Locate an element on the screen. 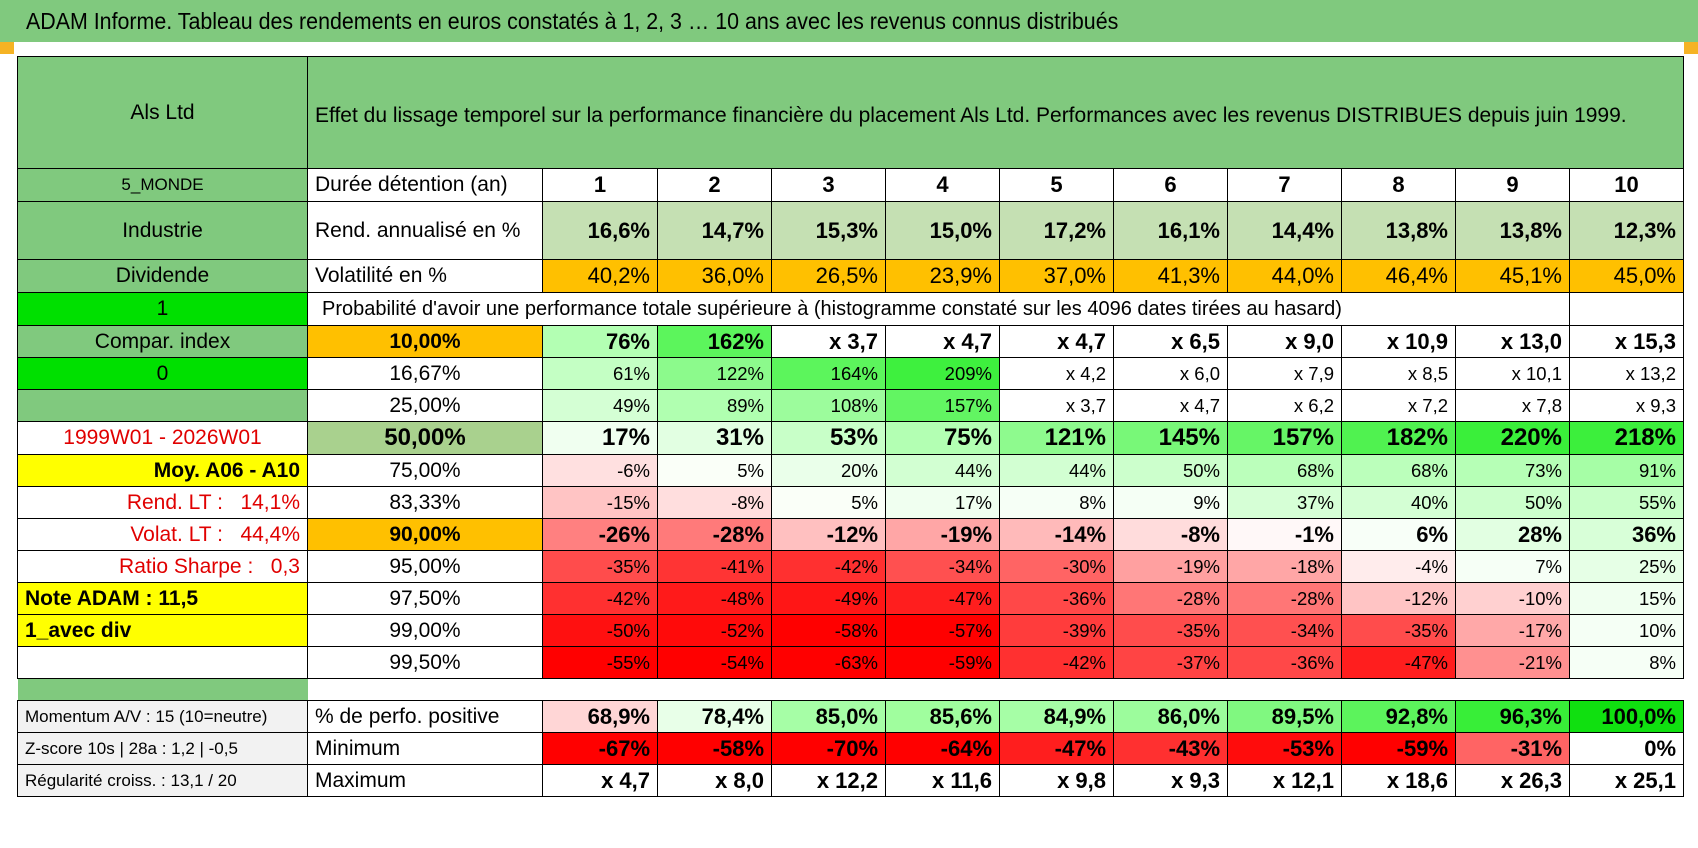 This screenshot has height=848, width=1698. probability-cell: x 10,1 is located at coordinates (1512, 373).